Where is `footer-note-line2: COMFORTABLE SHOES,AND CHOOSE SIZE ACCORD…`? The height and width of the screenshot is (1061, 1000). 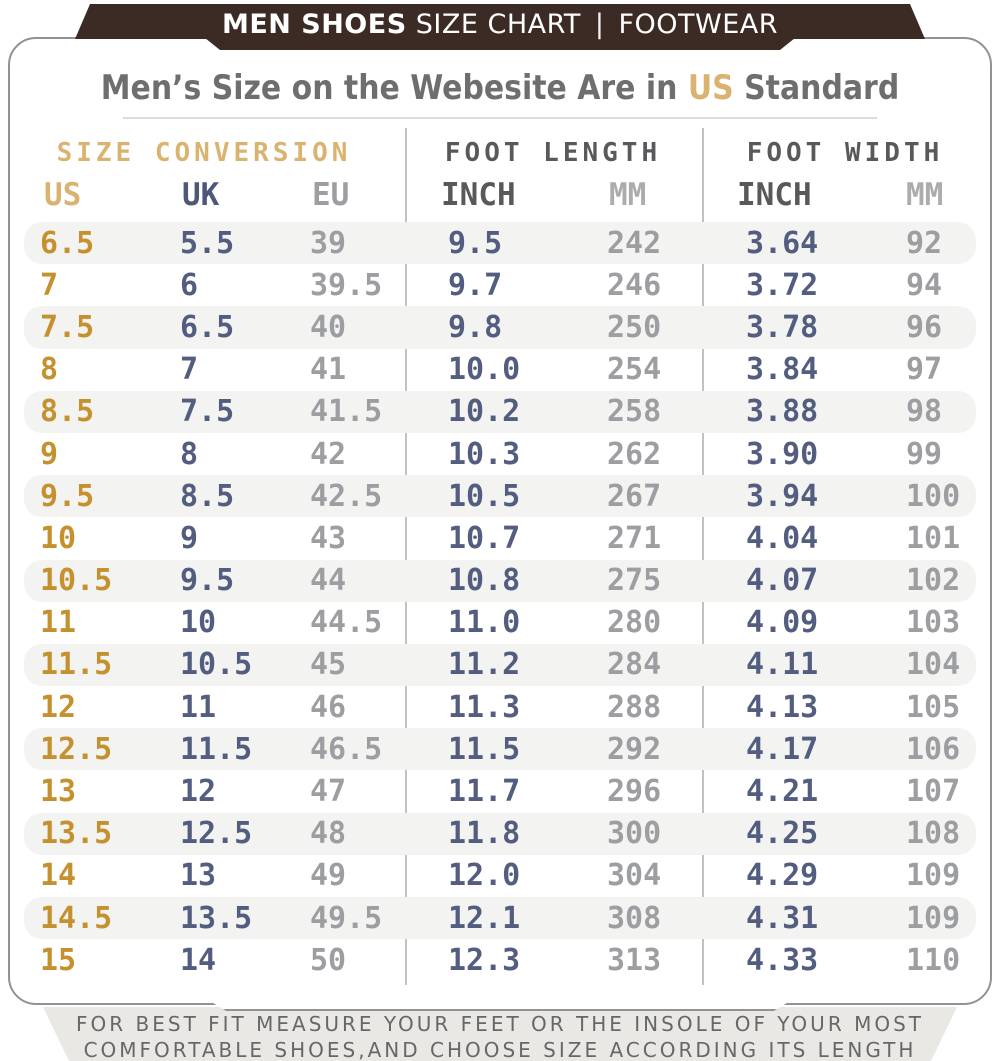 footer-note-line2: COMFORTABLE SHOES,AND CHOOSE SIZE ACCORD… is located at coordinates (500, 1049).